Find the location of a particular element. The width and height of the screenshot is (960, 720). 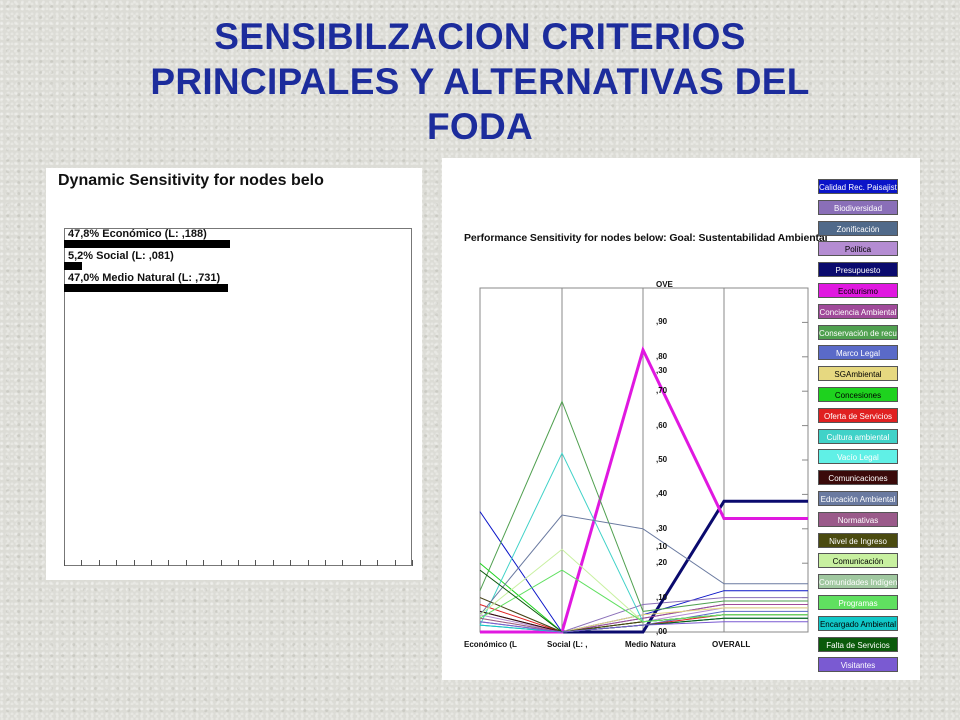

x-axis-label: OVERALL is located at coordinates (731, 644).